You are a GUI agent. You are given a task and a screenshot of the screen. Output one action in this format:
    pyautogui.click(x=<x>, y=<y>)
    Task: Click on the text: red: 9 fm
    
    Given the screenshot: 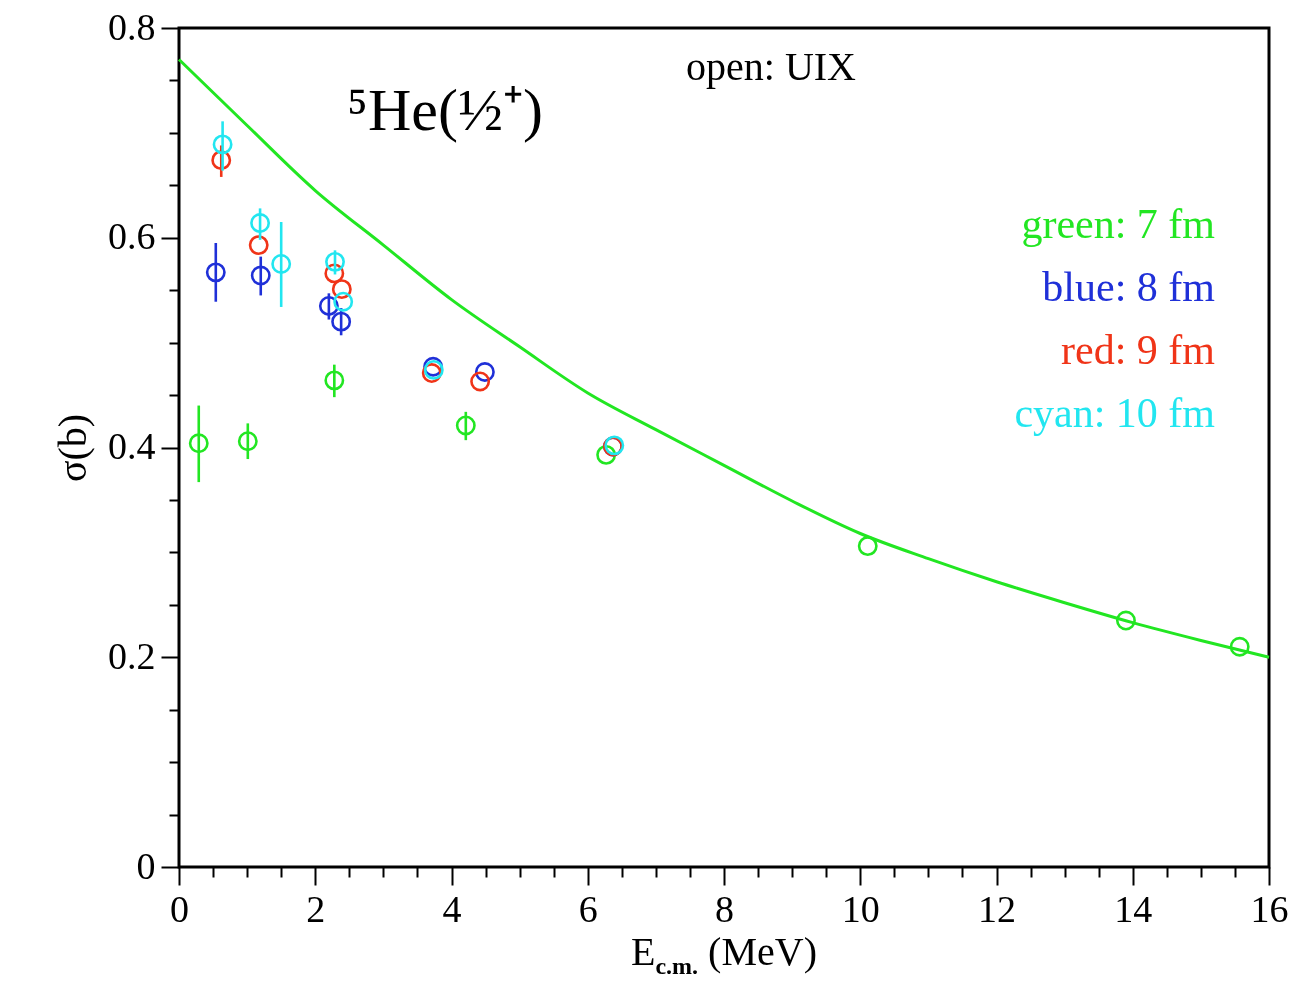 What is the action you would take?
    pyautogui.click(x=1138, y=350)
    